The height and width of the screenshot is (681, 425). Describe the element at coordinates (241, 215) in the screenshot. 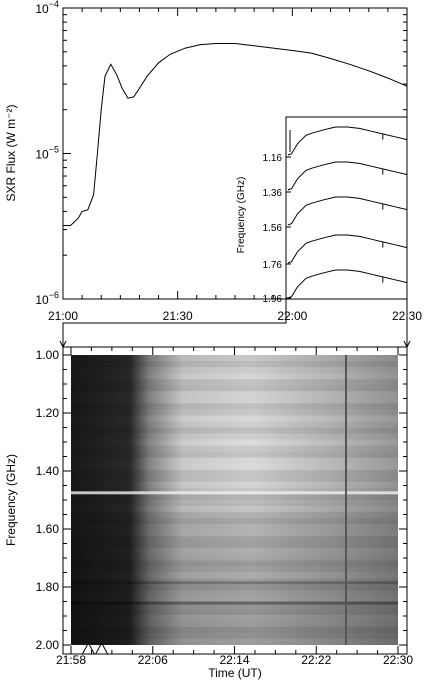

I see `inset-y-axis-label: Frequency (GHz)` at that location.